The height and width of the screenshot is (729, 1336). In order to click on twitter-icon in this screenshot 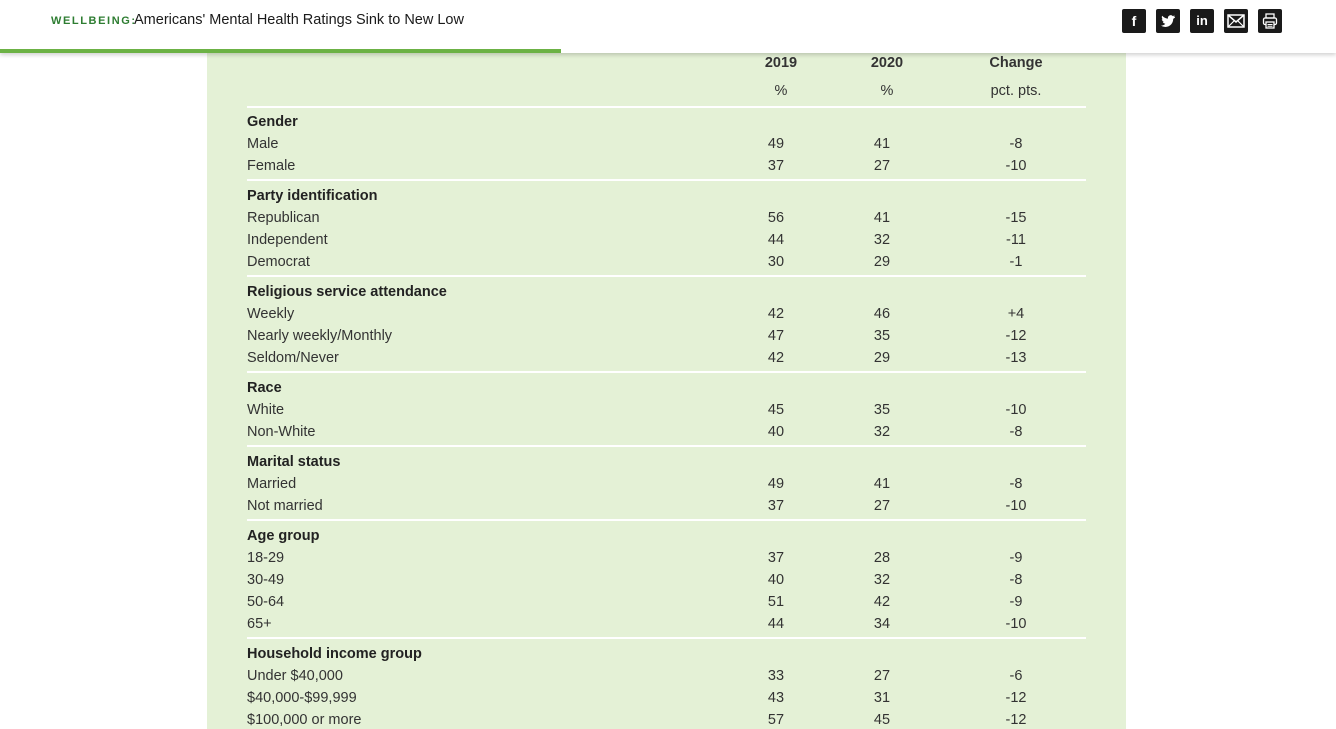, I will do `click(1168, 21)`.